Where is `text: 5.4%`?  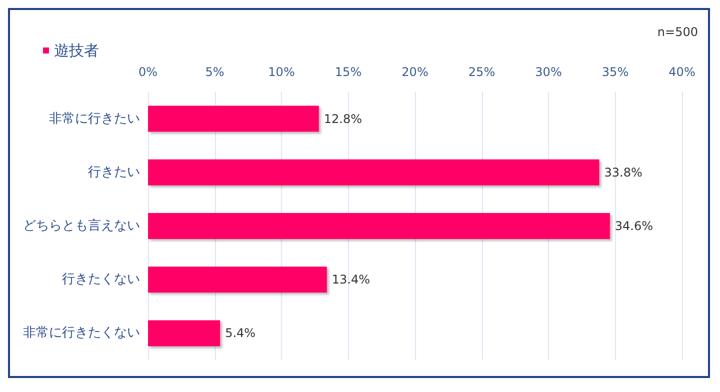
text: 5.4% is located at coordinates (240, 333).